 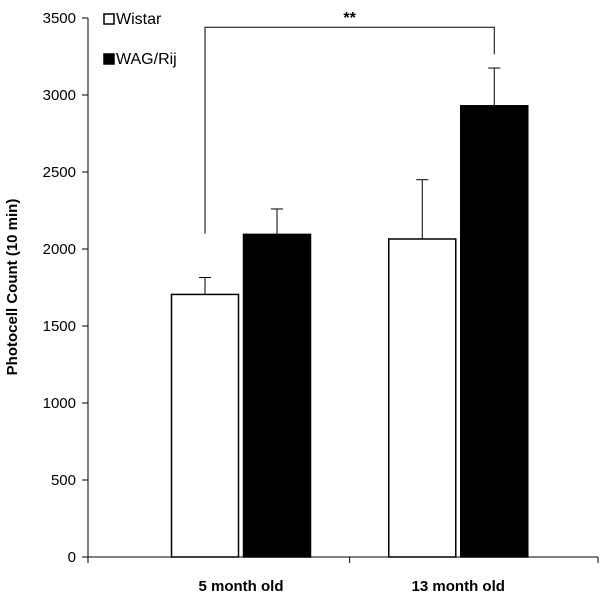 What do you see at coordinates (63, 480) in the screenshot?
I see `y-tick-label: 500` at bounding box center [63, 480].